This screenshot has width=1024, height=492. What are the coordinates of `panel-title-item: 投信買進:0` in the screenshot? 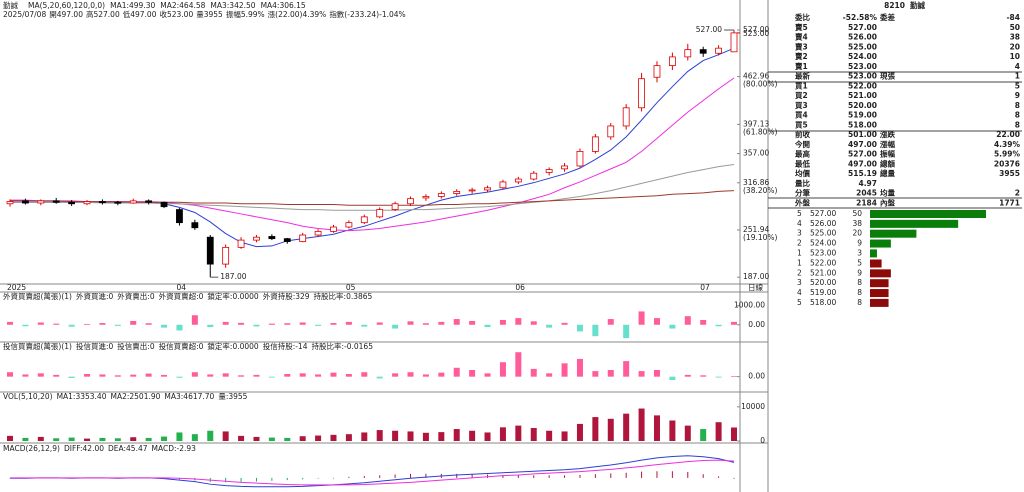 It's located at (95, 346).